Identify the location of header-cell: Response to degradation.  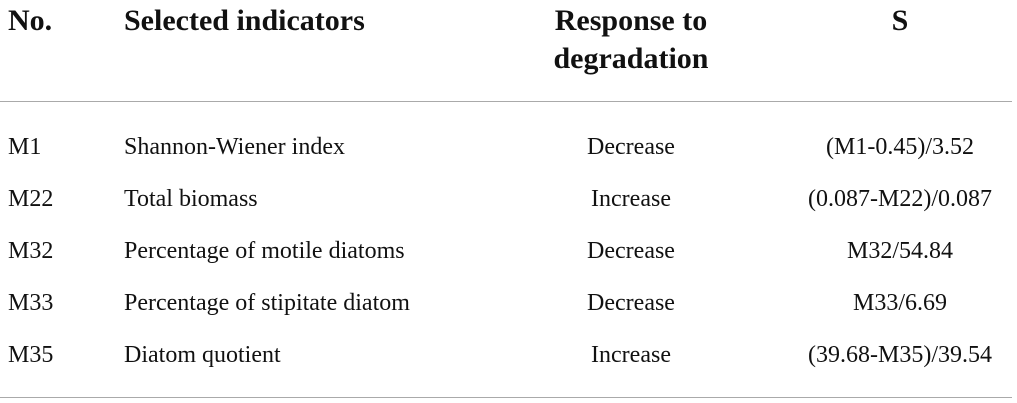
(631, 39).